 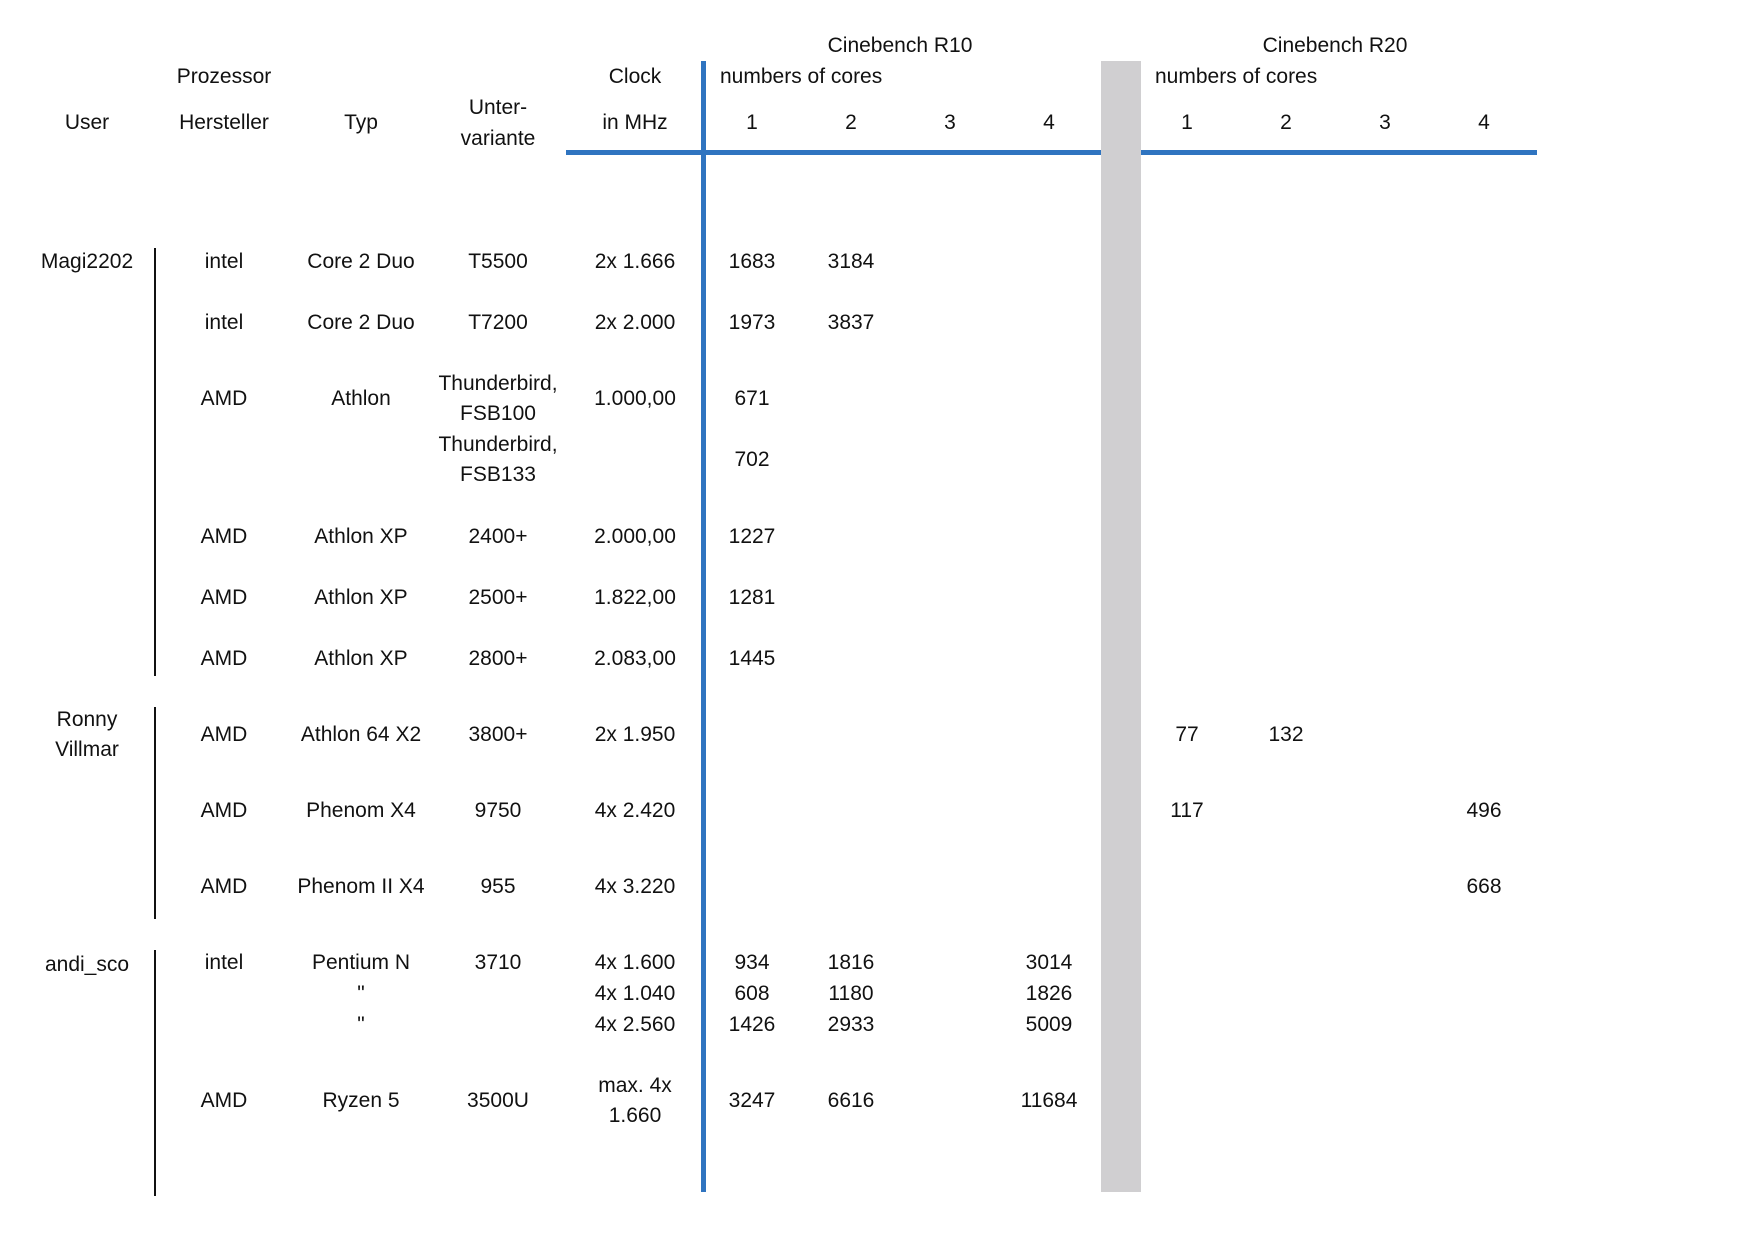 I want to click on cell-typ: Phenom II X4, so click(x=361, y=886).